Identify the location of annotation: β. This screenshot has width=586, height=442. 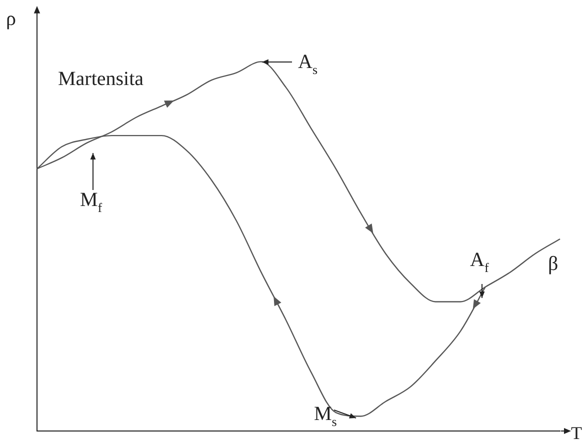
(553, 264).